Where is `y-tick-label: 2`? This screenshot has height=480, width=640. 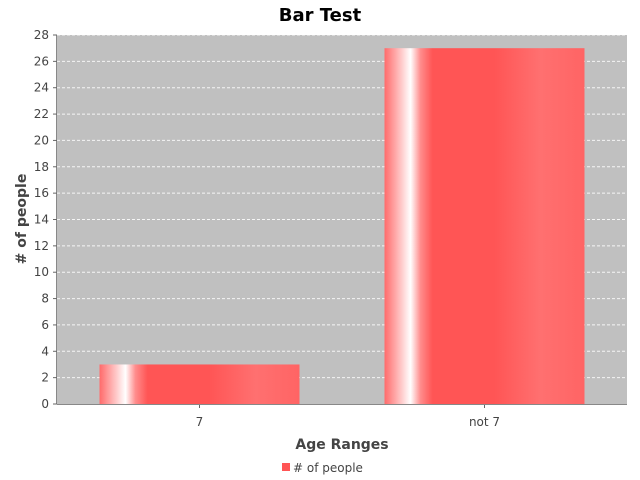
y-tick-label: 2 is located at coordinates (45, 378).